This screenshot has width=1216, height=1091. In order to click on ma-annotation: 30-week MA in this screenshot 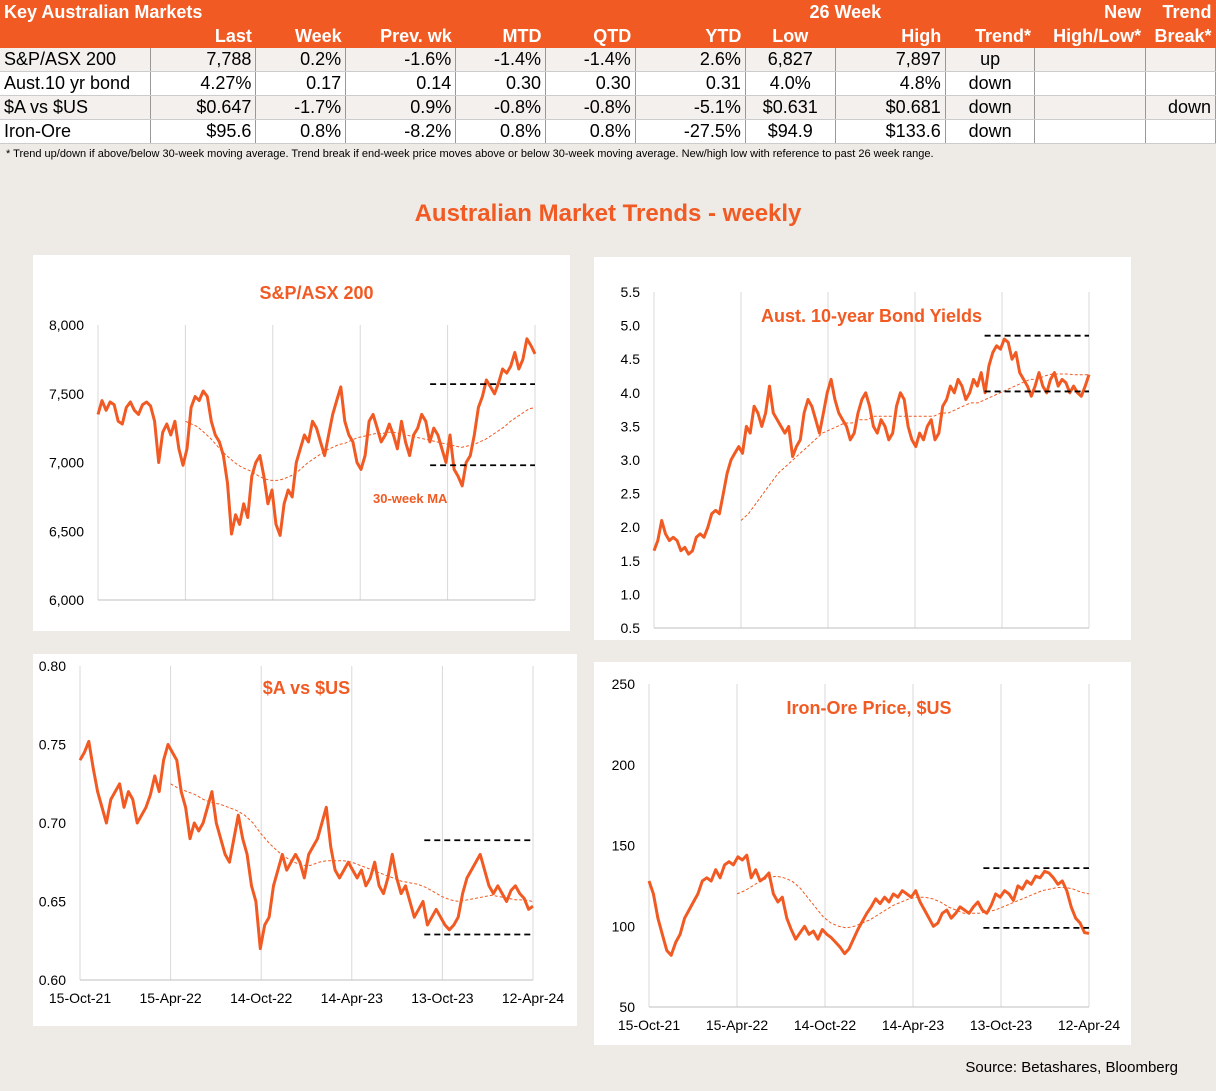, I will do `click(410, 498)`.